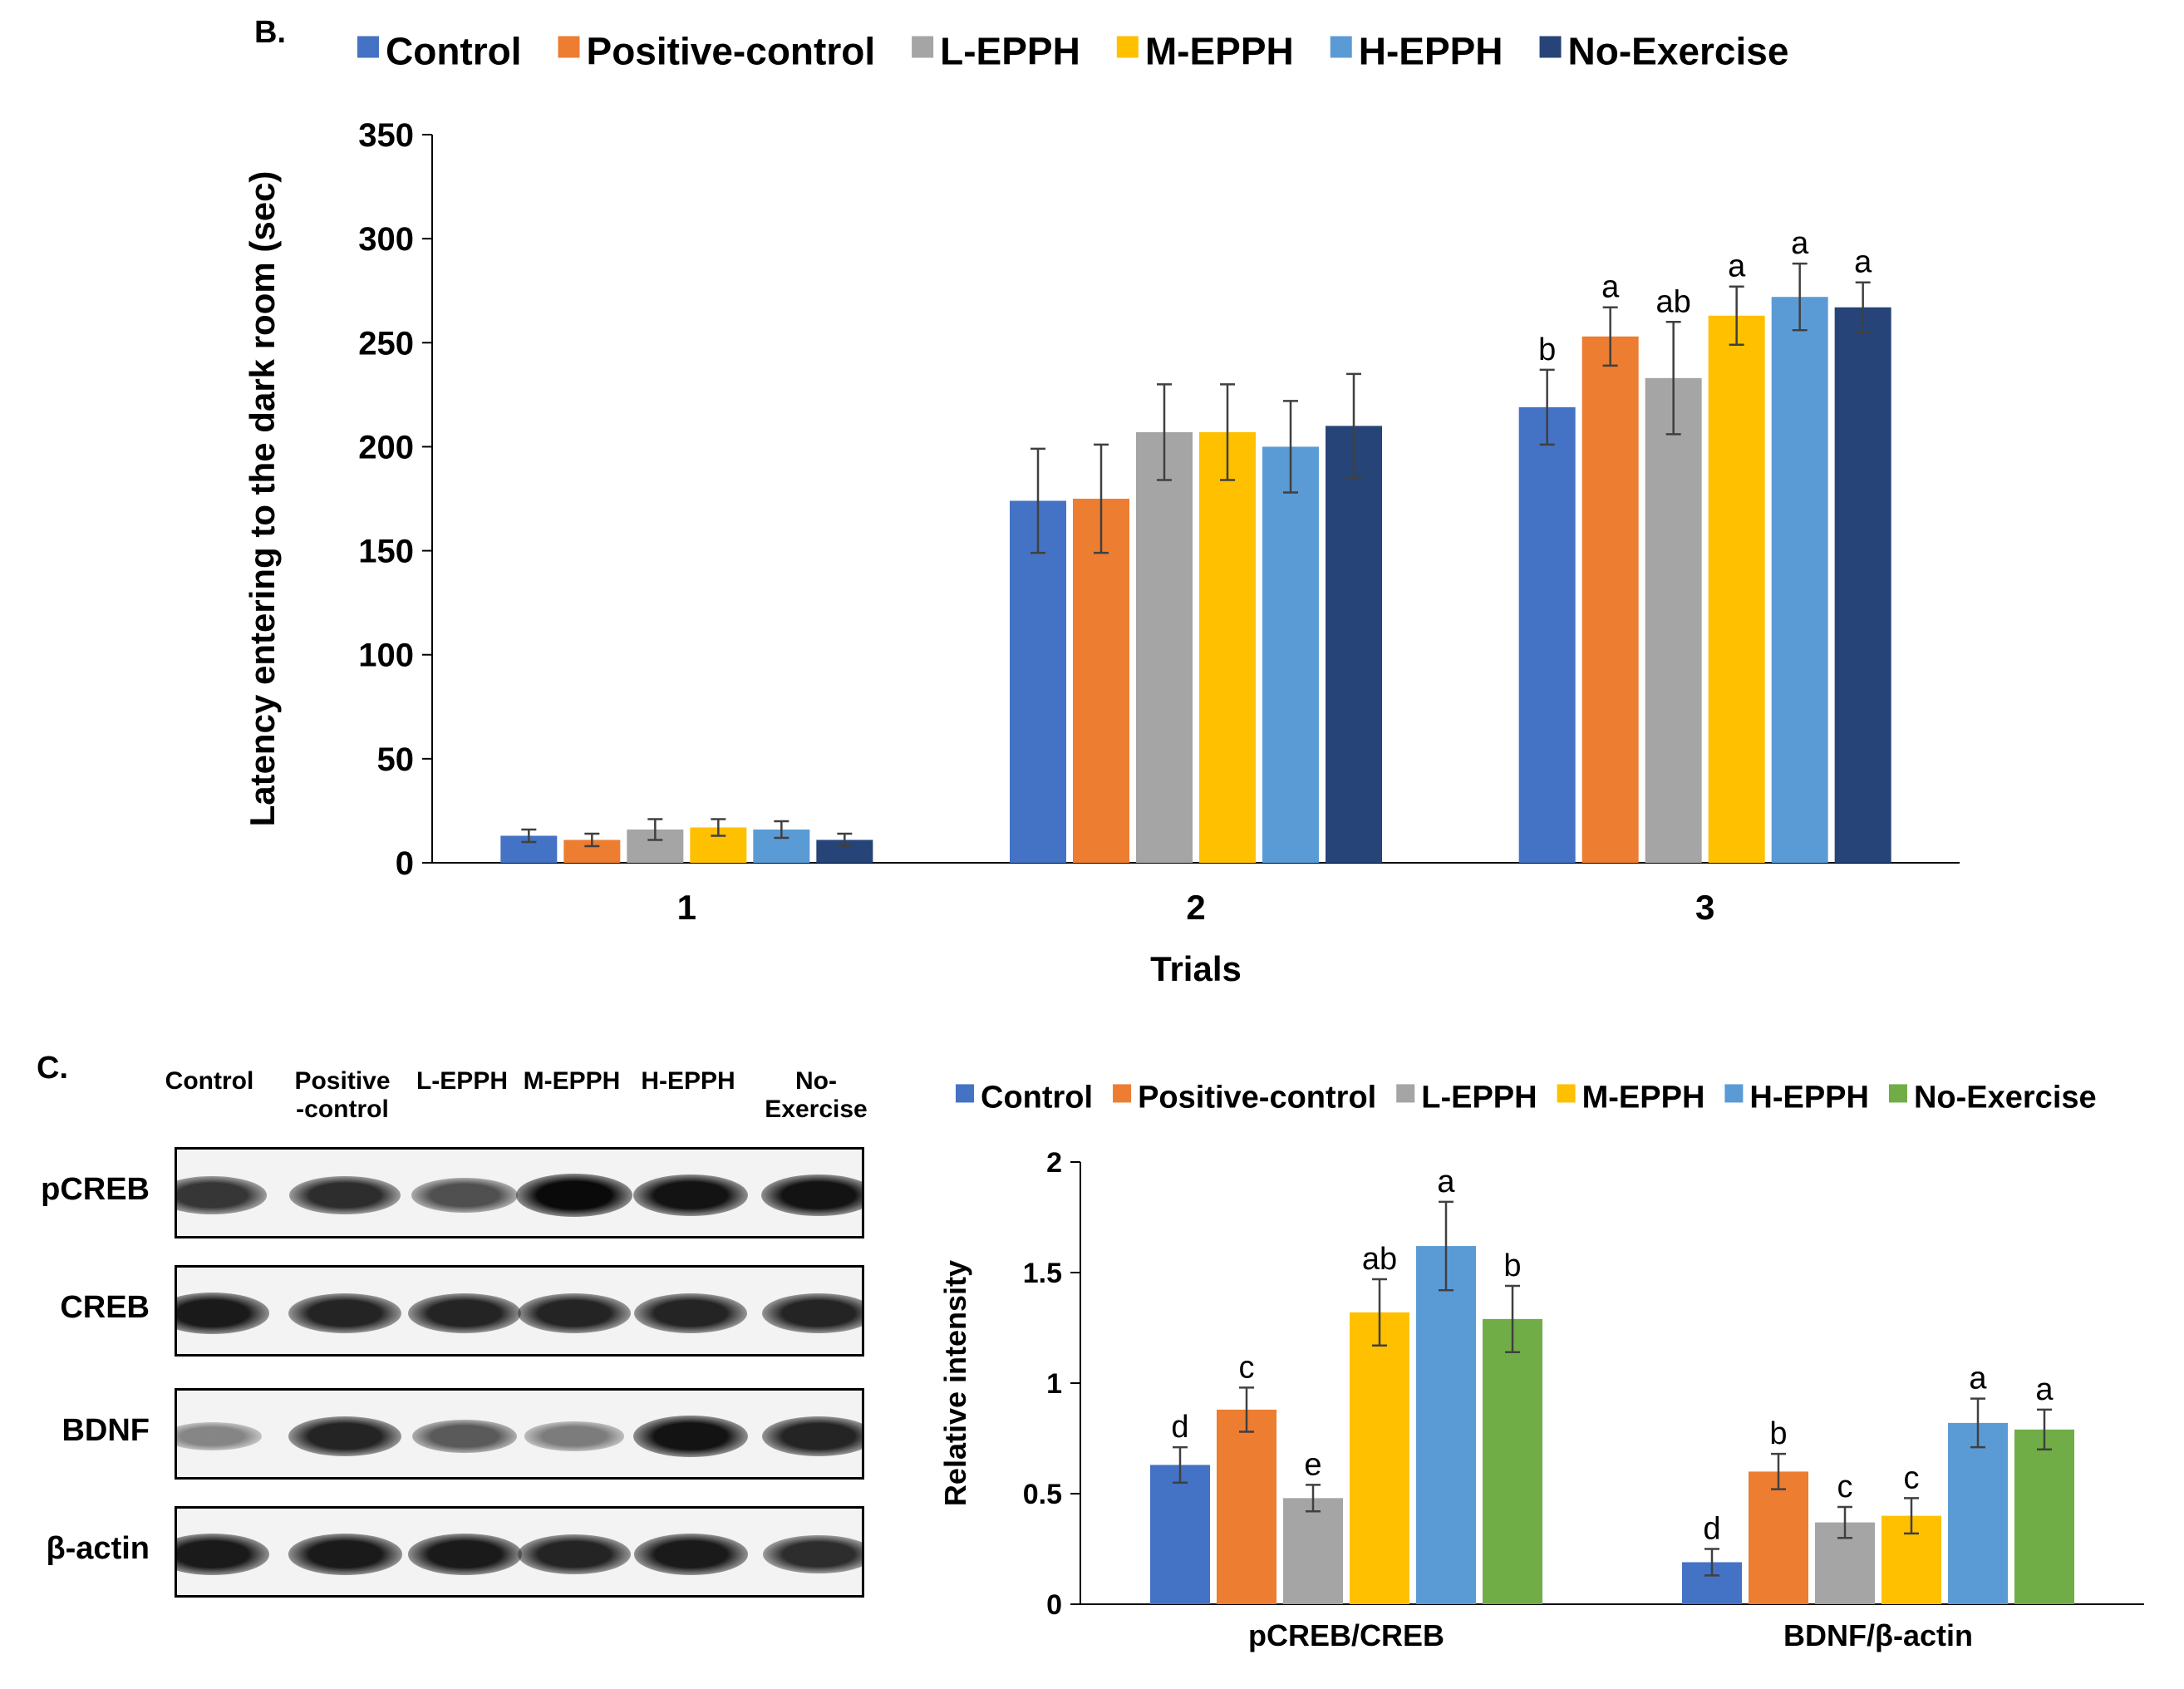  I want to click on legend-label-no-exercise: No-Exercise, so click(1678, 51).